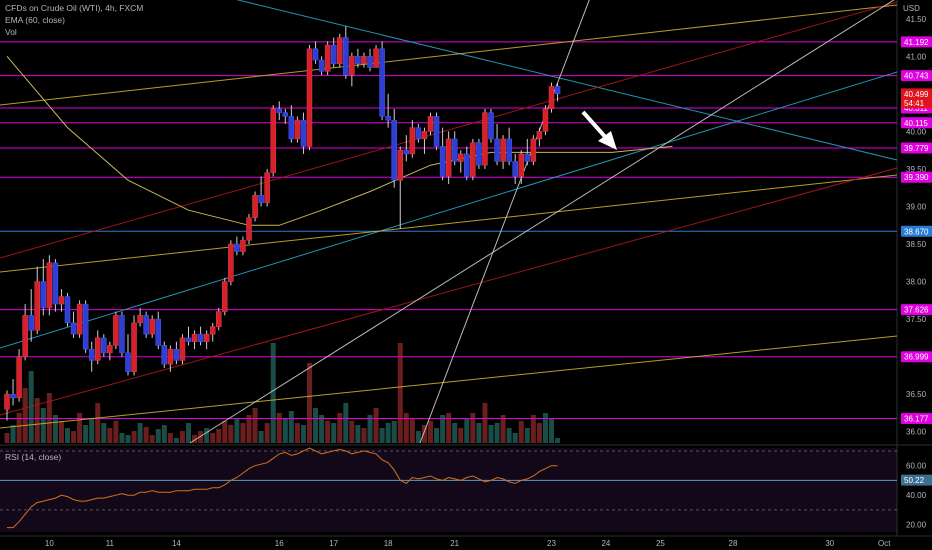  Describe the element at coordinates (279, 543) in the screenshot. I see `time-tick-label: 16` at that location.